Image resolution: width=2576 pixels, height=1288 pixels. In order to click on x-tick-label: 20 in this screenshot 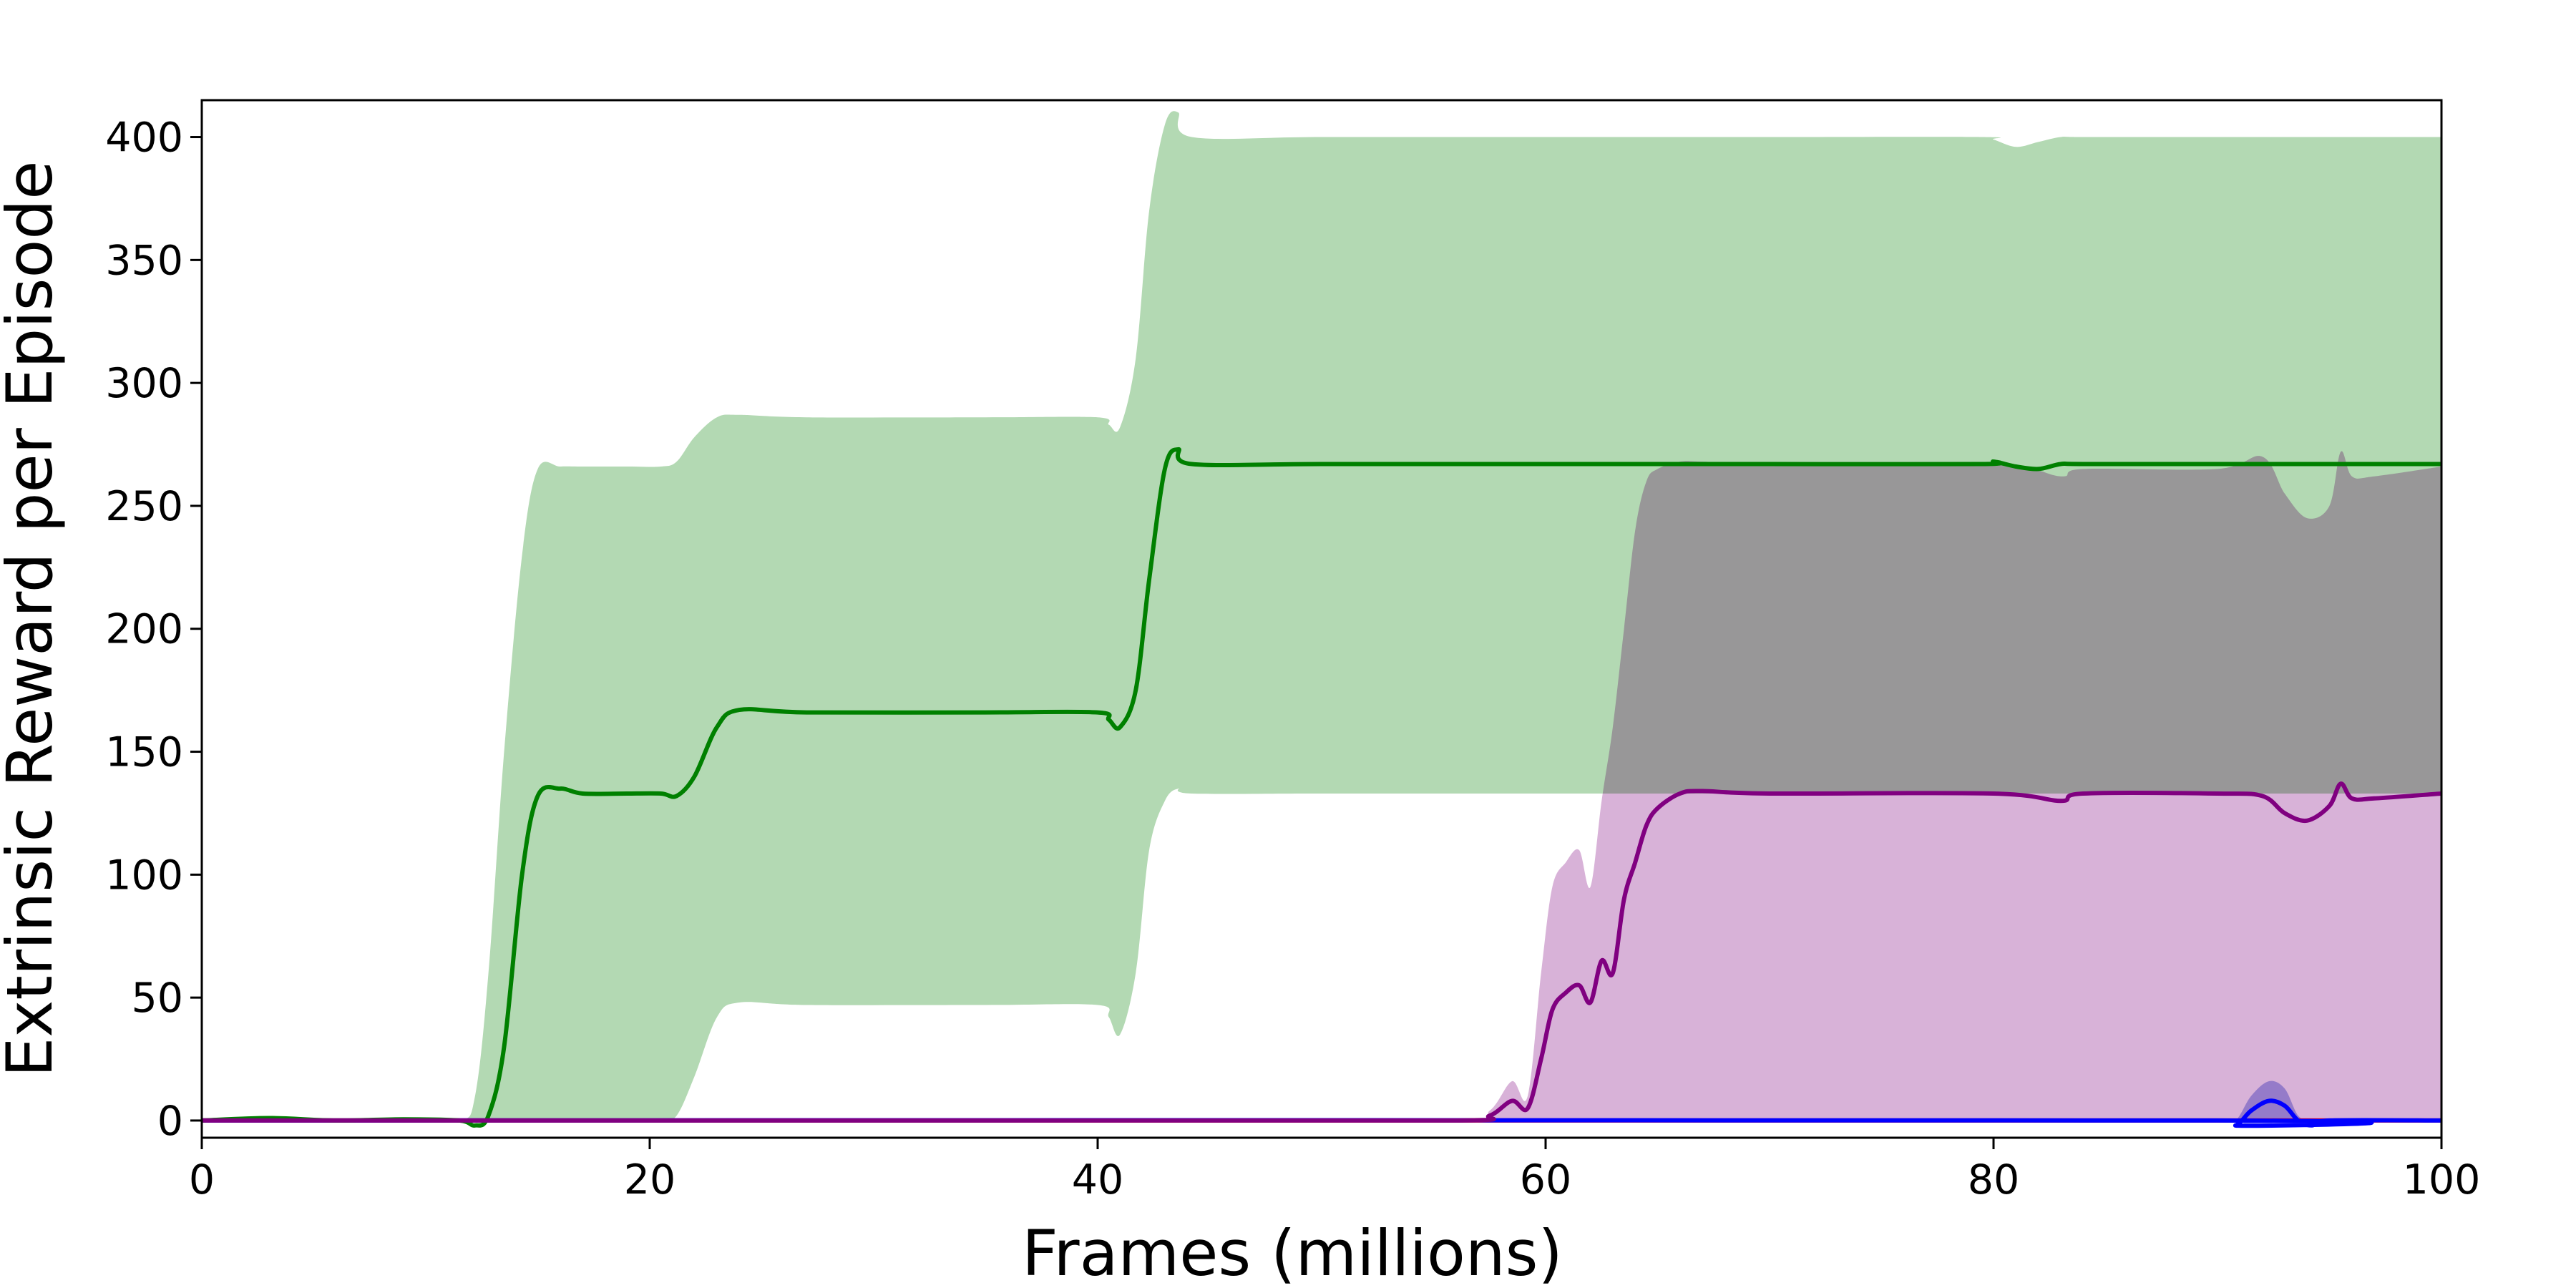, I will do `click(650, 1180)`.